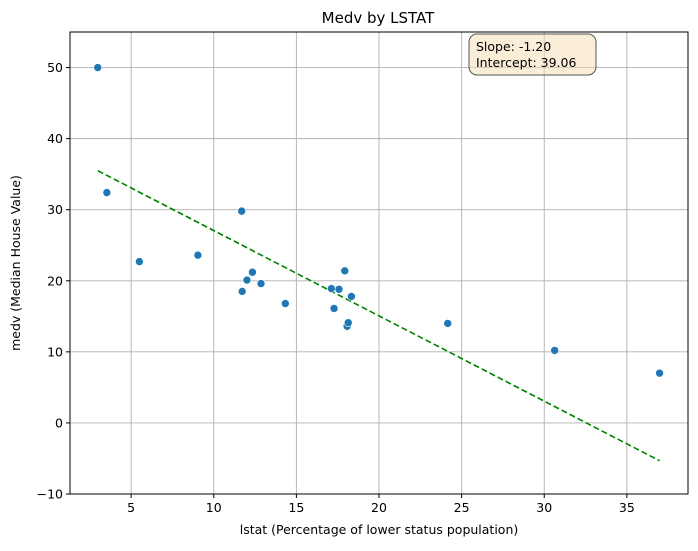 This screenshot has width=698, height=551. Describe the element at coordinates (50, 494) in the screenshot. I see `y-tick-label: −10` at that location.